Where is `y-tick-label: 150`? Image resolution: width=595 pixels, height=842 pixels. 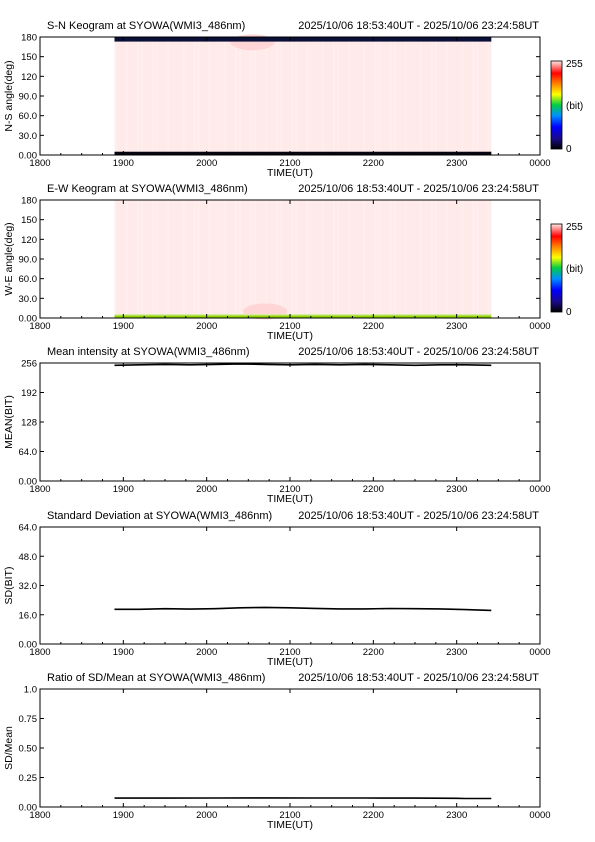
y-tick-label: 150 is located at coordinates (29, 57).